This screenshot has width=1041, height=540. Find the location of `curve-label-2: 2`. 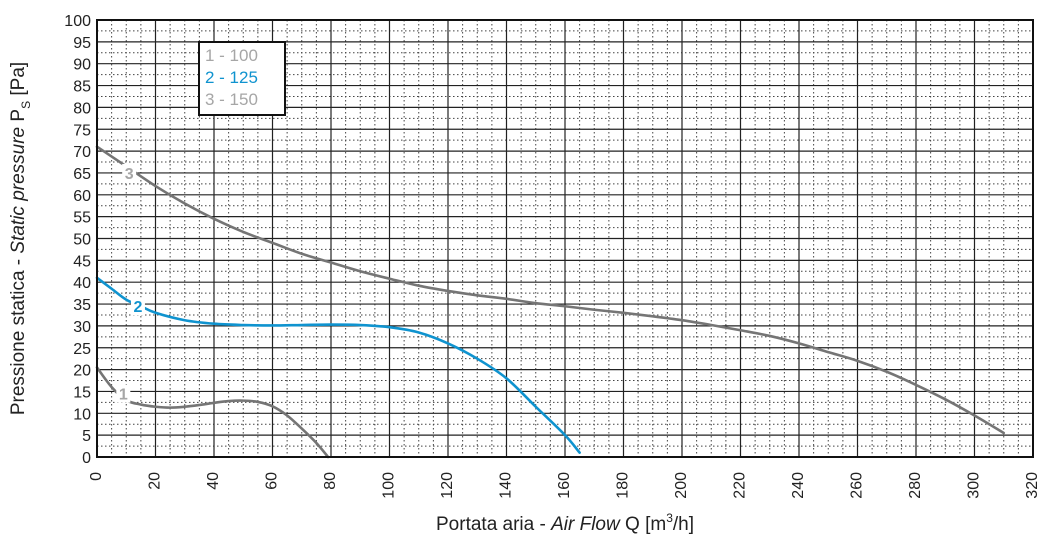

curve-label-2: 2 is located at coordinates (137, 307).